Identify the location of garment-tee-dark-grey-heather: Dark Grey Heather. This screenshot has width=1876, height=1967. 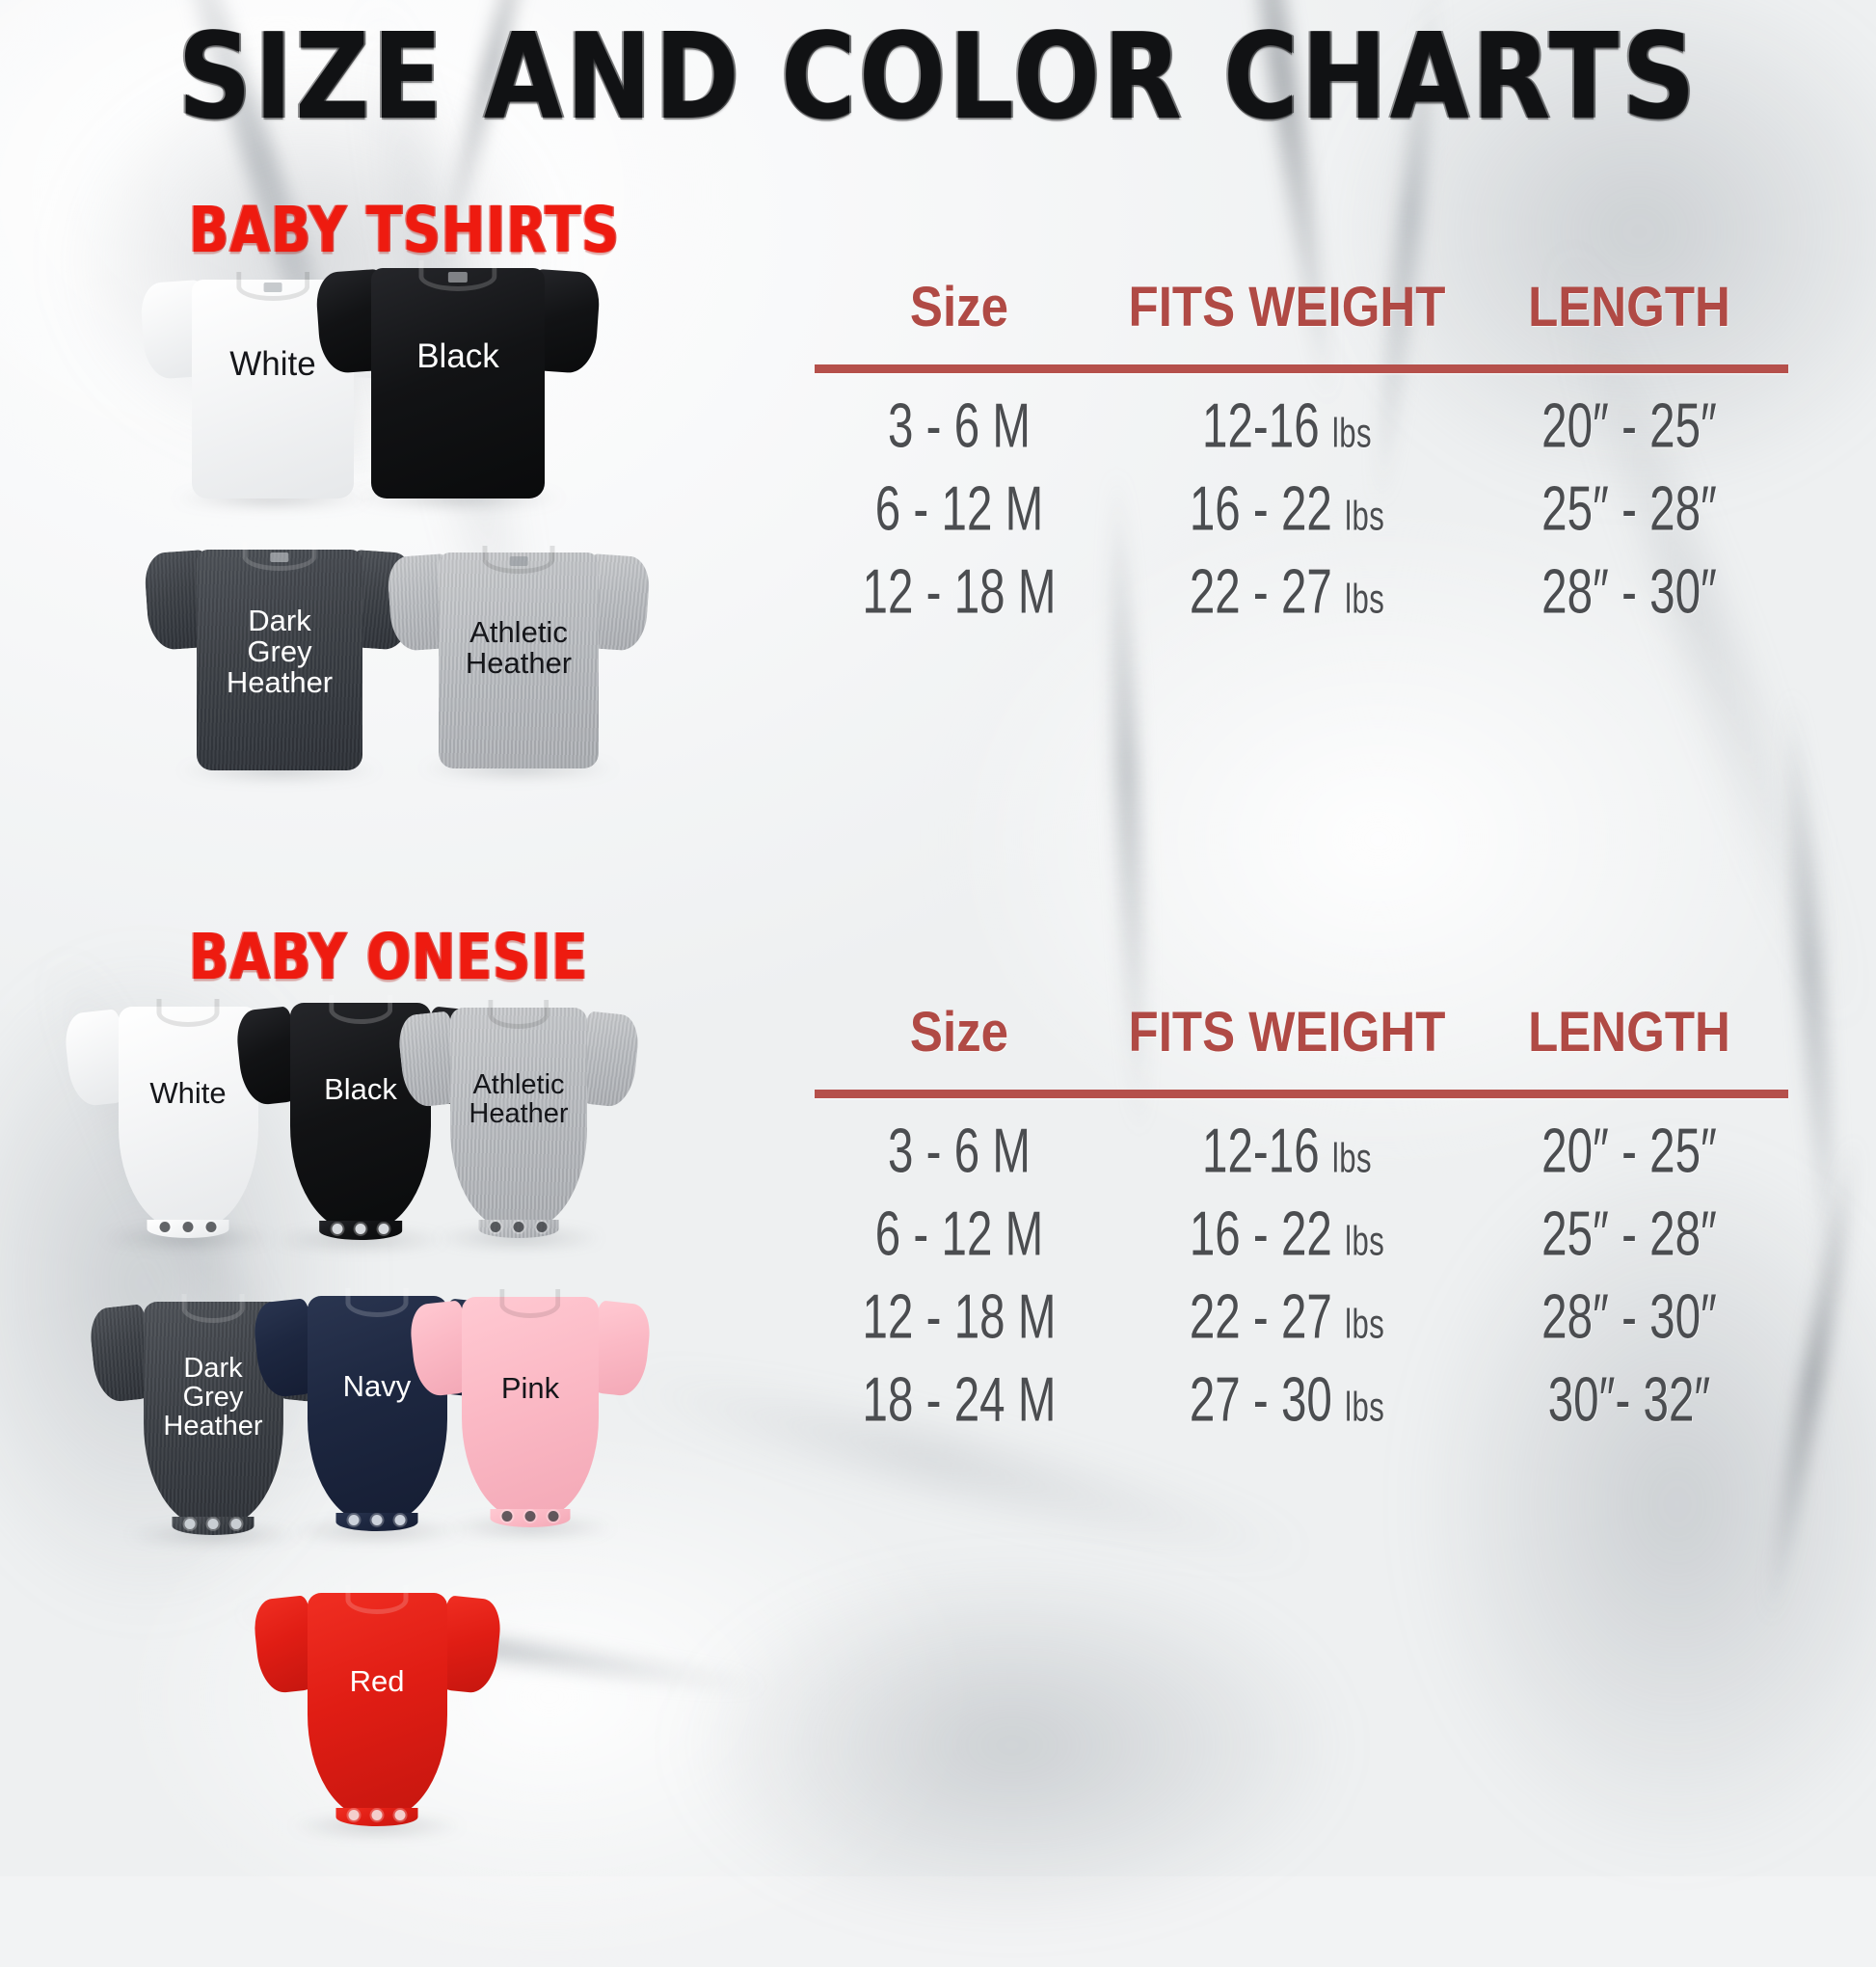
(279, 656).